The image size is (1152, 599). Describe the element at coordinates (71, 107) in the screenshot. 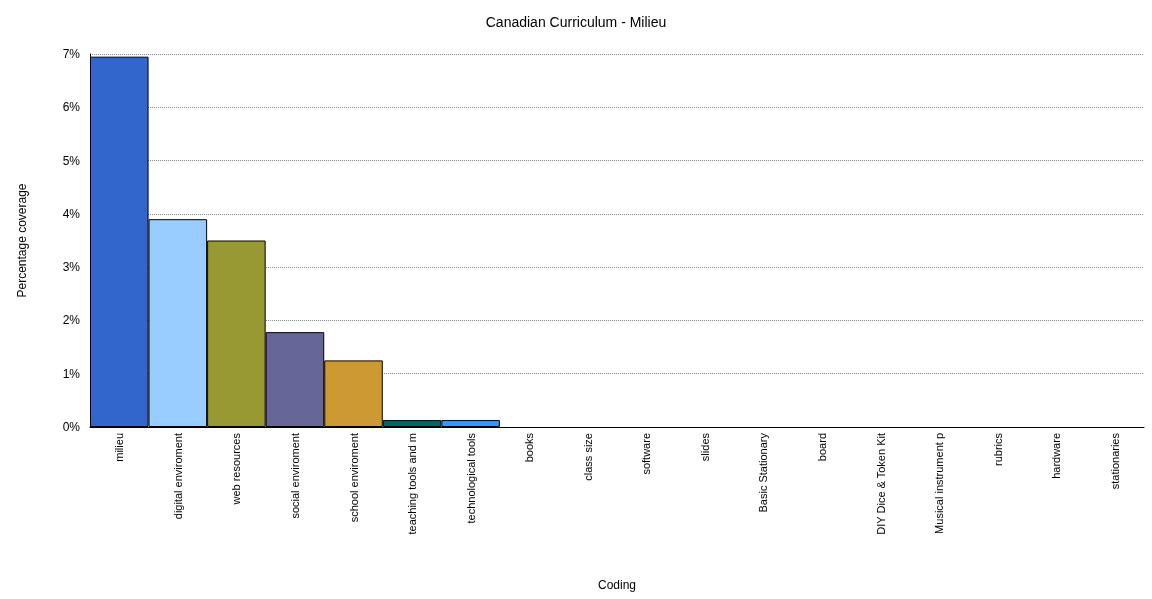

I see `y-tick-label: 6%` at that location.